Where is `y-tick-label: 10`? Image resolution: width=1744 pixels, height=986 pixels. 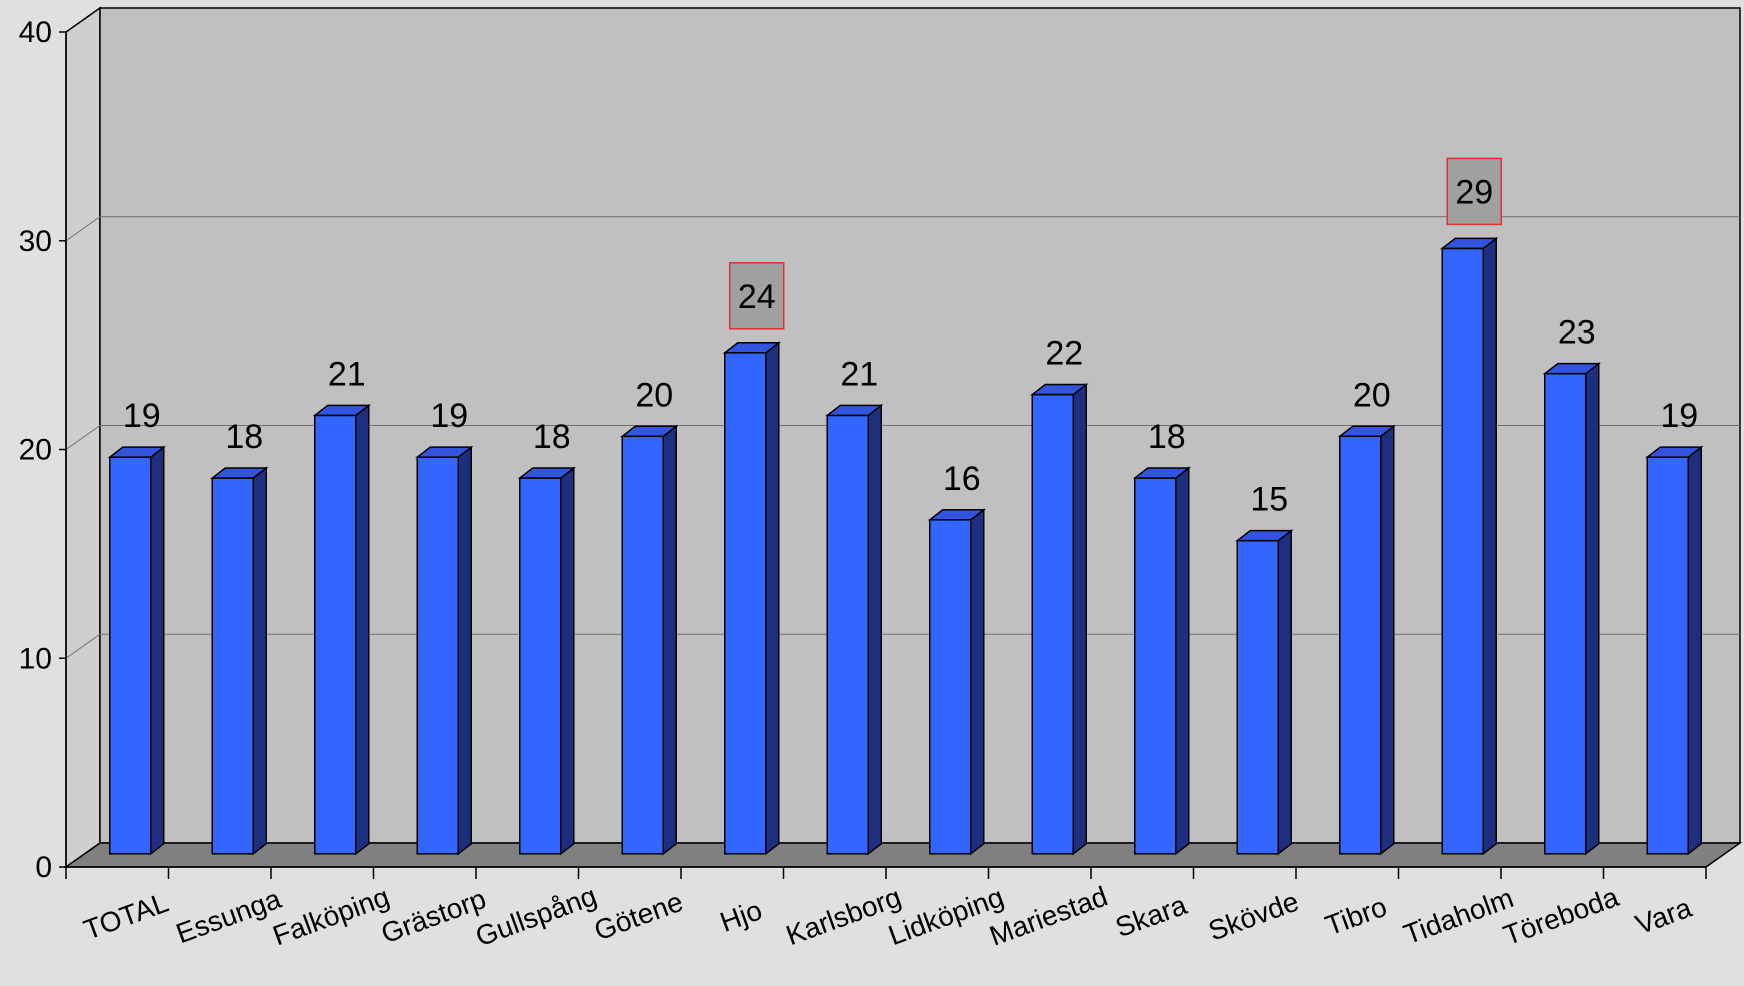
y-tick-label: 10 is located at coordinates (35, 658).